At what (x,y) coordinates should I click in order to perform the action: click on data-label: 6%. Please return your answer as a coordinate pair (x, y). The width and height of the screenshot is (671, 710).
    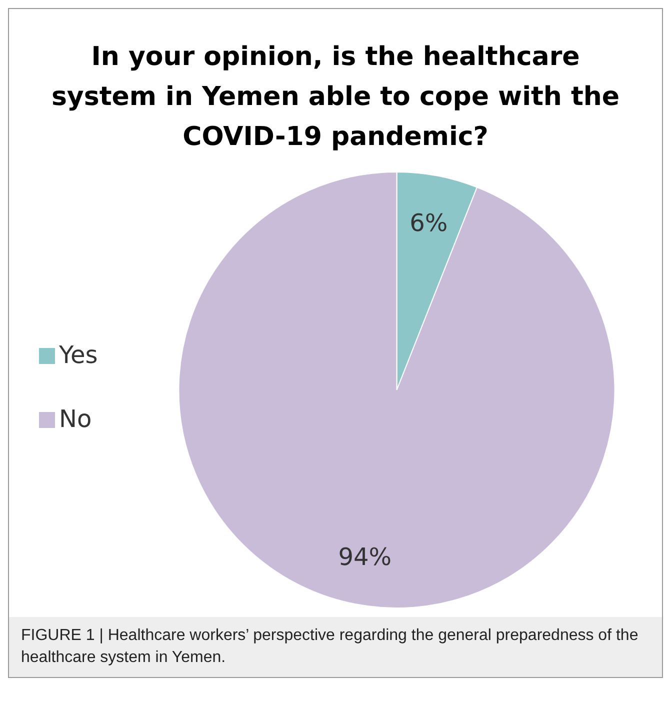
    Looking at the image, I should click on (429, 222).